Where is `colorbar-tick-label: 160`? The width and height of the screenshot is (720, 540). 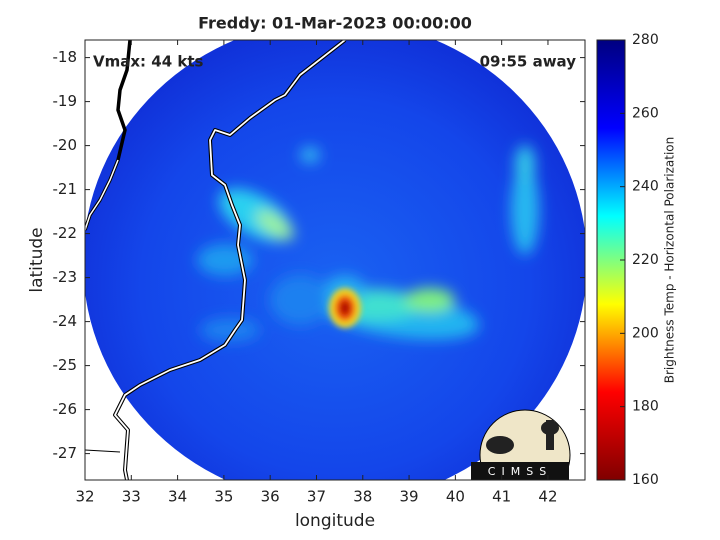
colorbar-tick-label: 160 is located at coordinates (645, 480).